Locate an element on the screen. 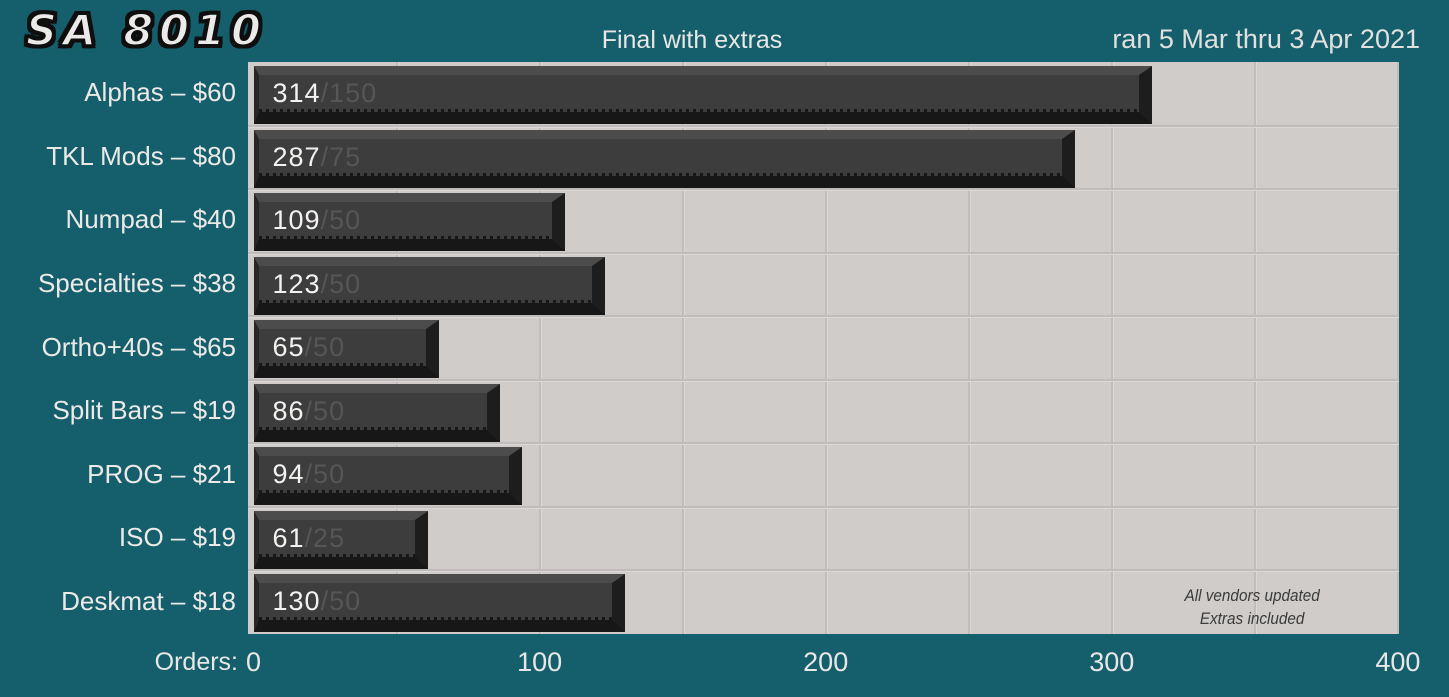 Image resolution: width=1449 pixels, height=697 pixels. bar: 94/50 is located at coordinates (388, 476).